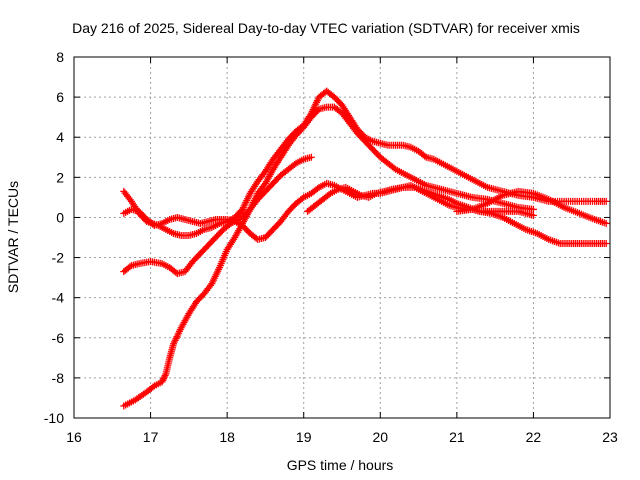 The height and width of the screenshot is (480, 640). Describe the element at coordinates (54, 418) in the screenshot. I see `y-tick-label: -10` at that location.